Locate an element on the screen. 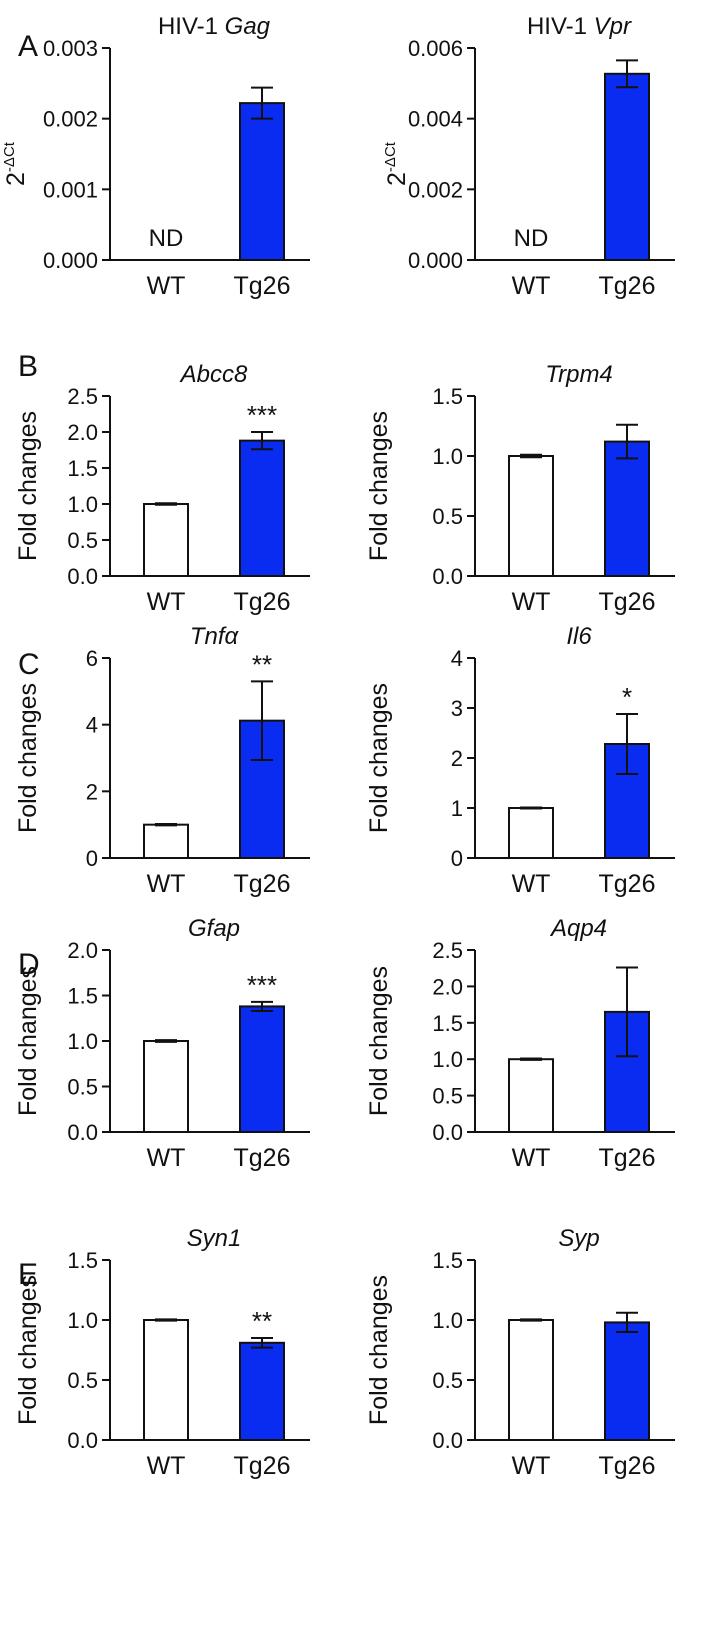 The width and height of the screenshot is (724, 1626). significance-marker: *** is located at coordinates (262, 415).